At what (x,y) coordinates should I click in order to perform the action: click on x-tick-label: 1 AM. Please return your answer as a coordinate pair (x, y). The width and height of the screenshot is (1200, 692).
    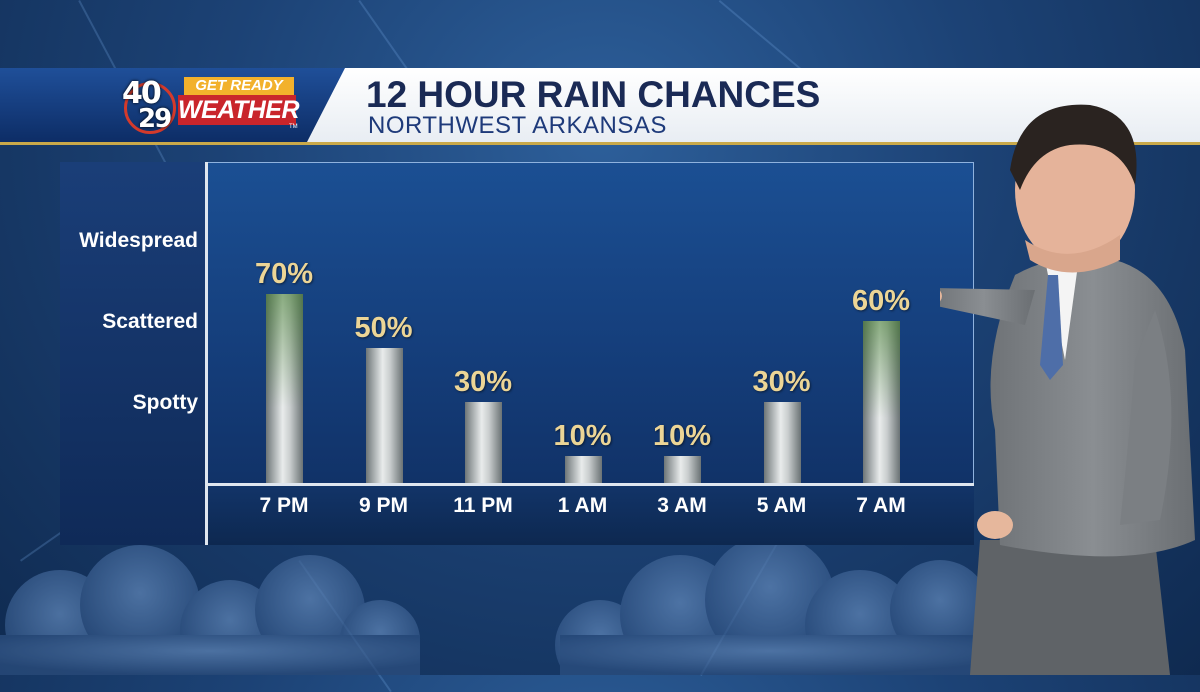
    Looking at the image, I should click on (582, 505).